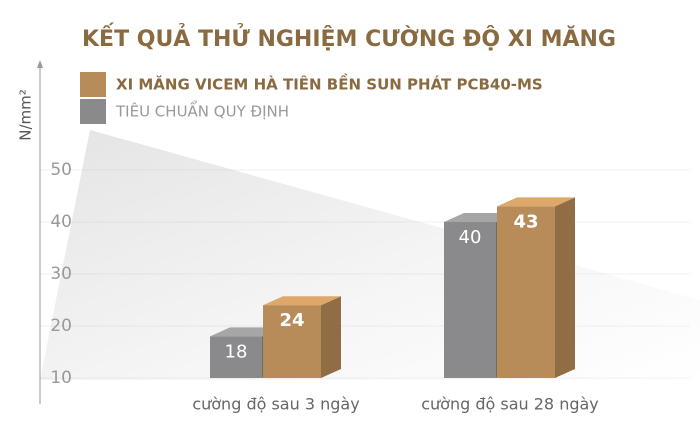 The width and height of the screenshot is (700, 434). What do you see at coordinates (61, 170) in the screenshot?
I see `y-tick-label: 50` at bounding box center [61, 170].